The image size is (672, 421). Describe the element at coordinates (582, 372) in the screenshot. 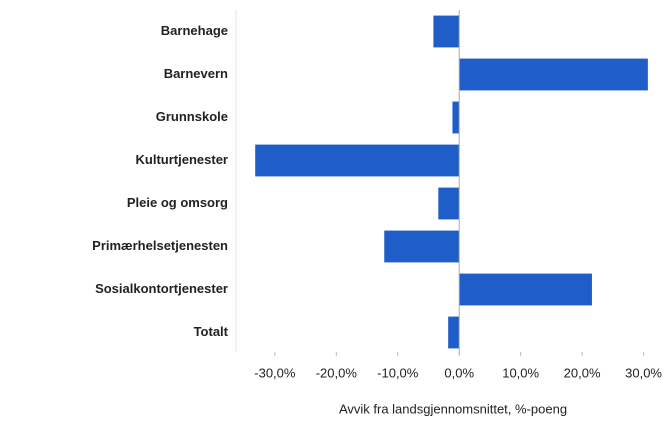

I see `x-tick-label: 20,0%` at that location.